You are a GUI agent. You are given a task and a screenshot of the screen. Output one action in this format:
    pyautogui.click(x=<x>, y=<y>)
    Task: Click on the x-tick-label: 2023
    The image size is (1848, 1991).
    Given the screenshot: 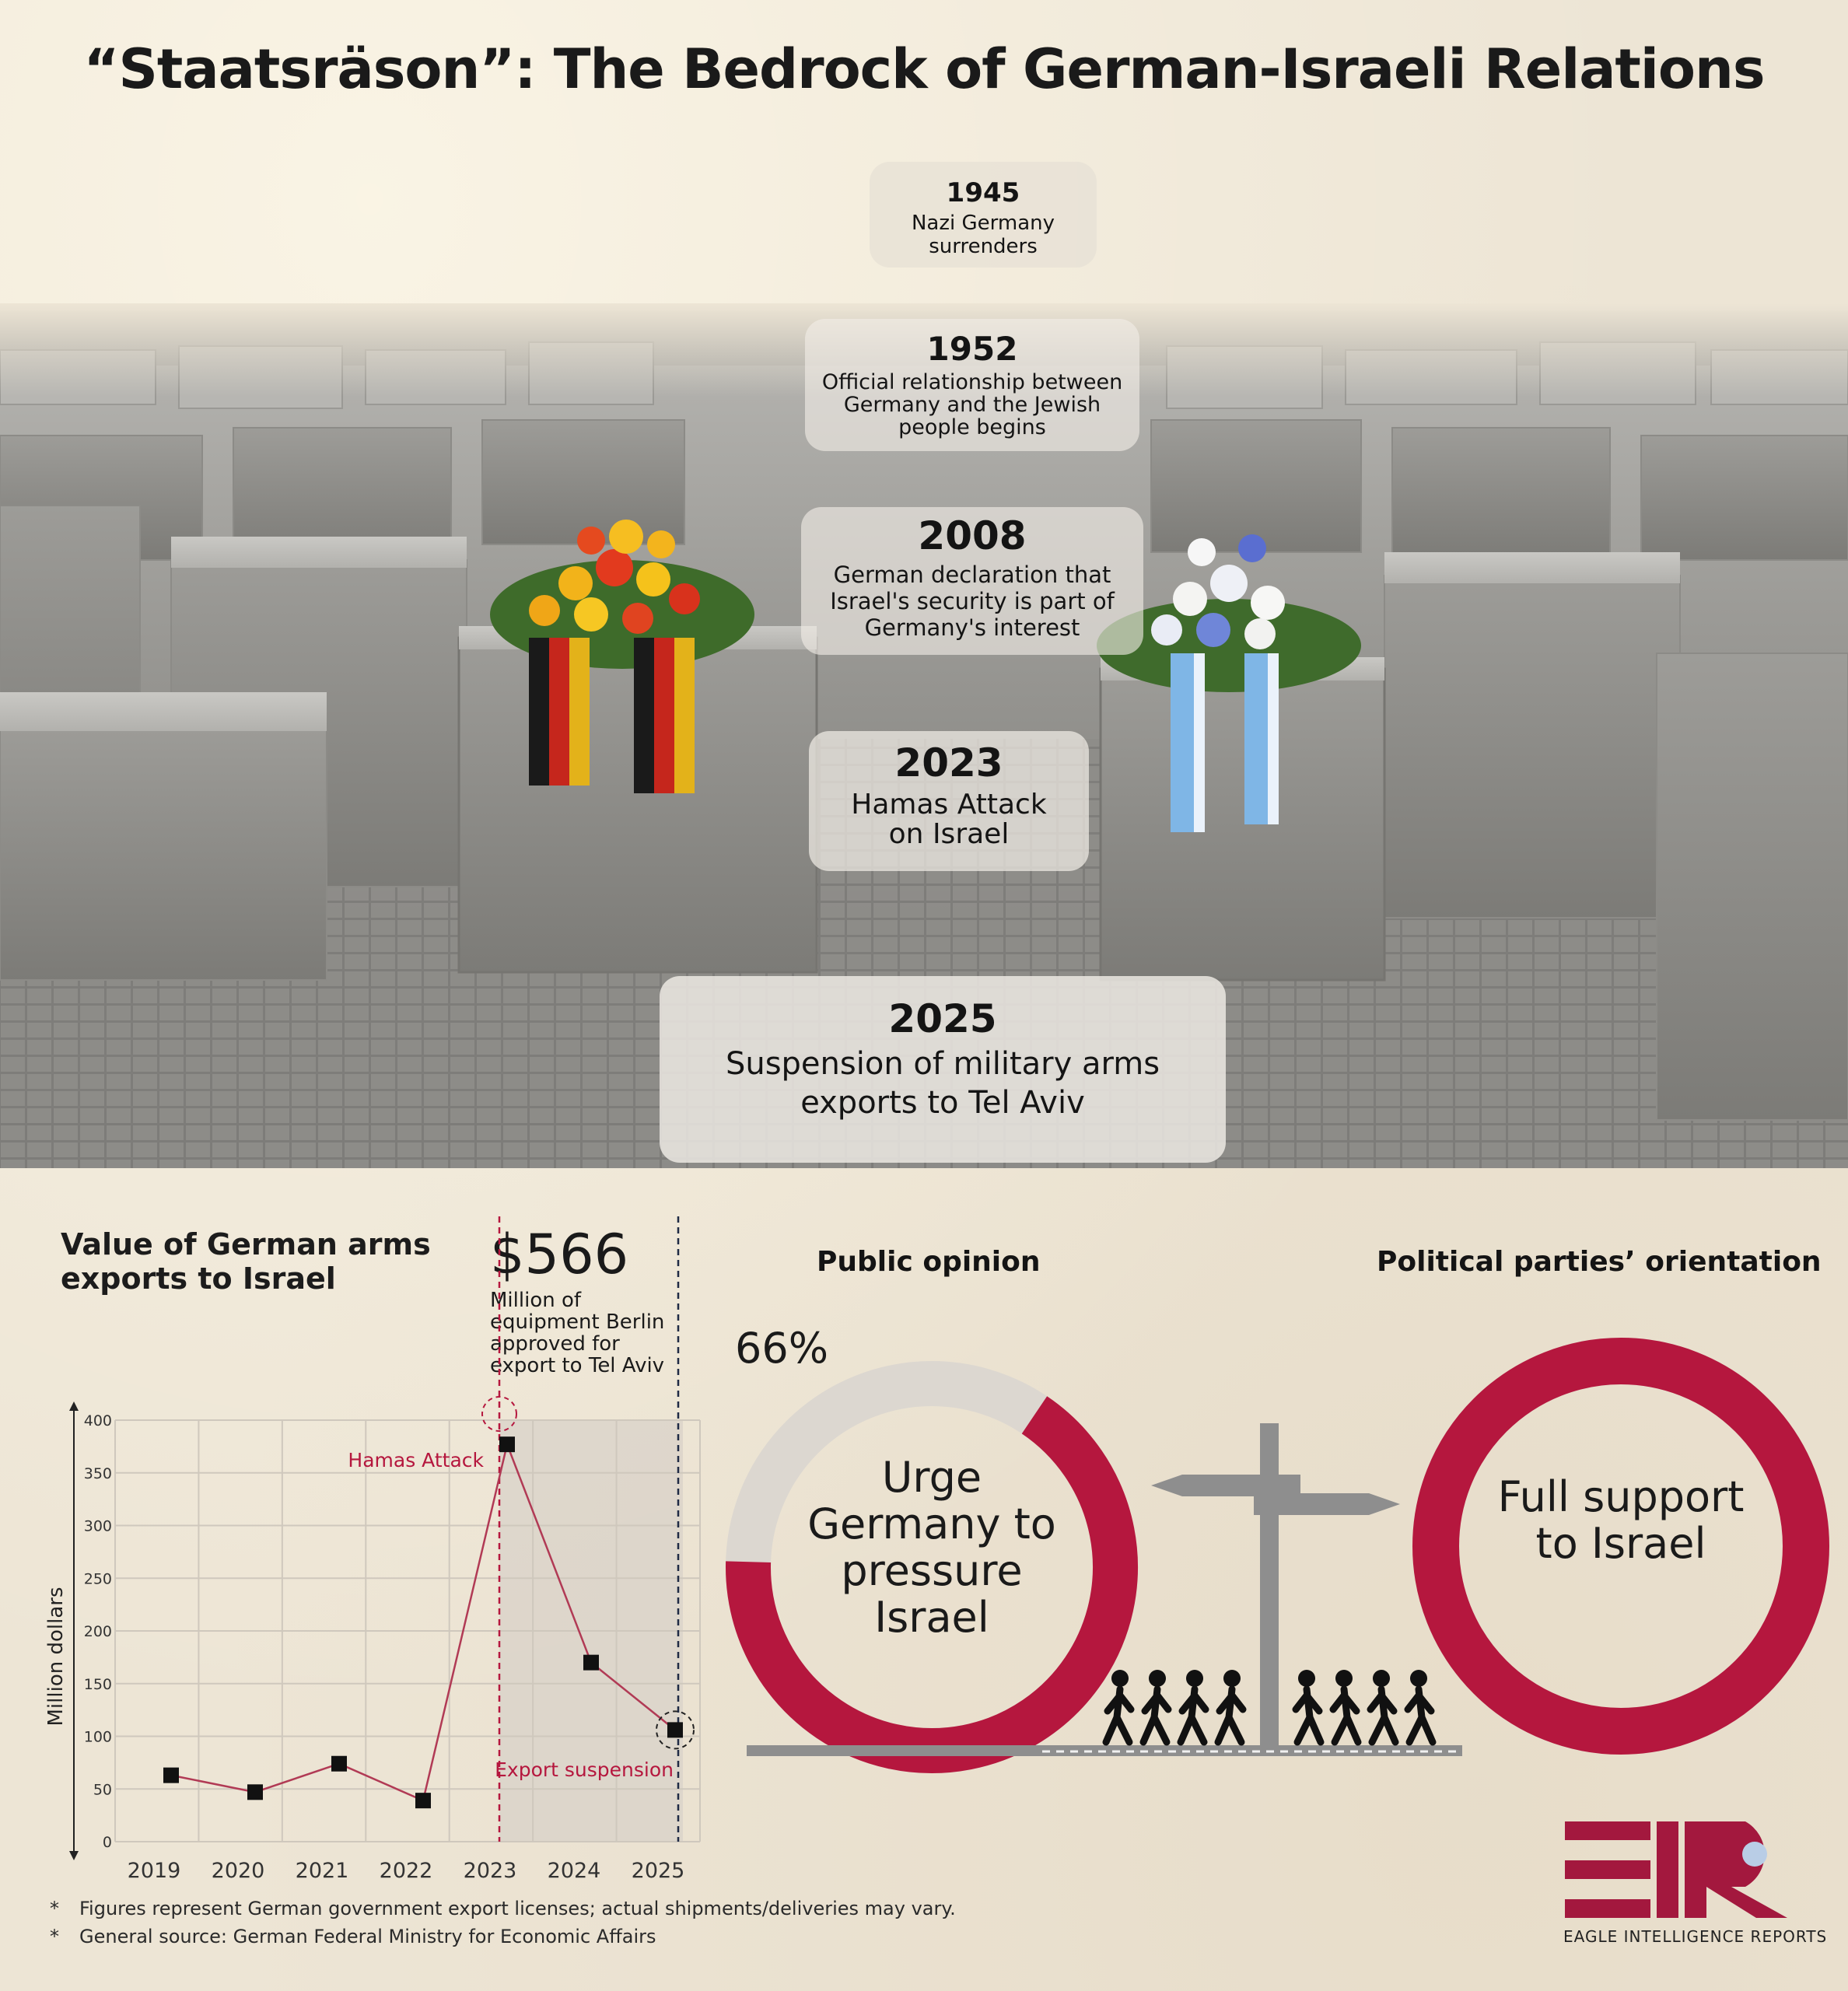 What is the action you would take?
    pyautogui.click(x=491, y=1870)
    